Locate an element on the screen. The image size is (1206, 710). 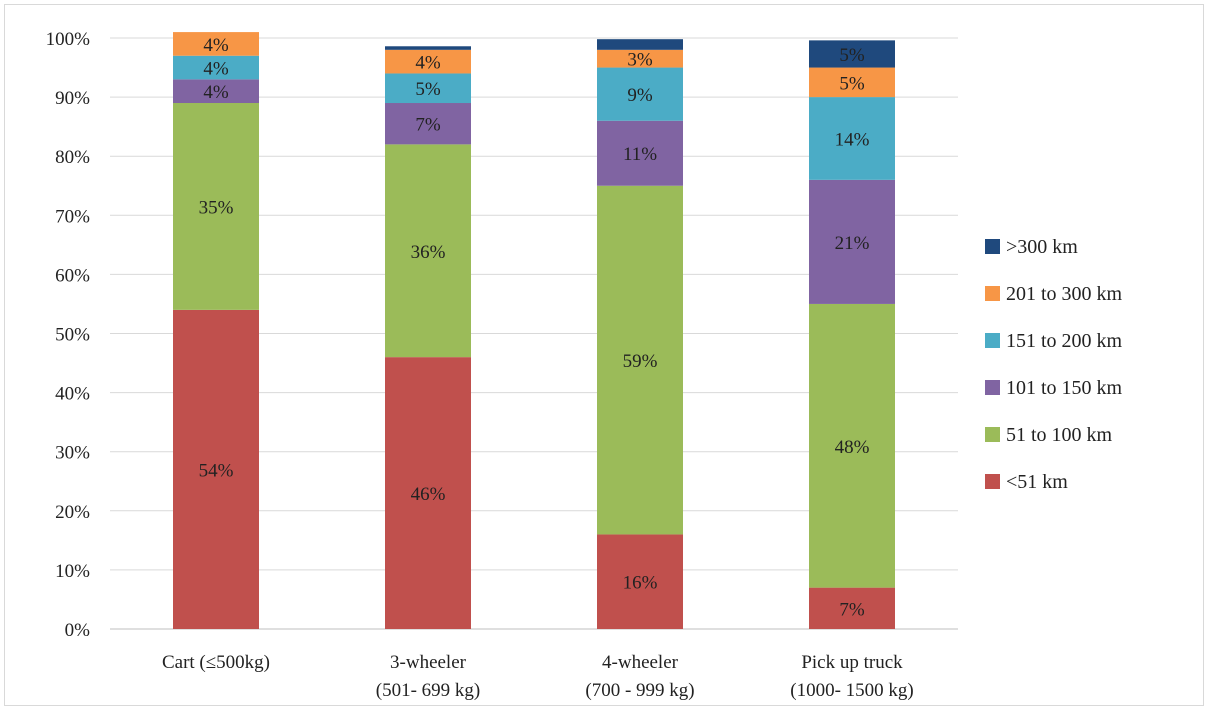
x-category-label: Pick up truck is located at coordinates (852, 662).